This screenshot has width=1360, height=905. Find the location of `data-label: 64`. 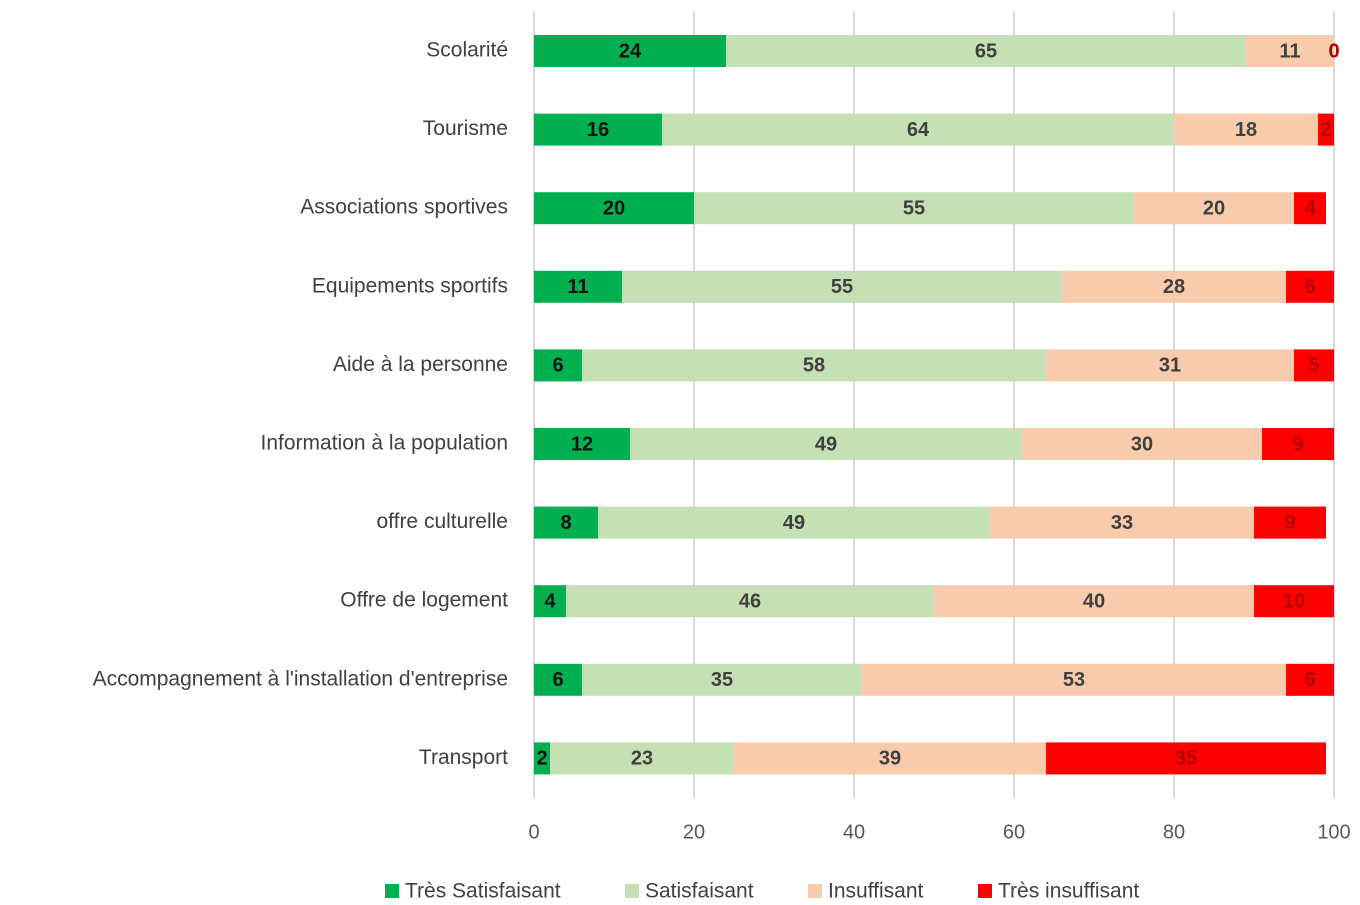

data-label: 64 is located at coordinates (918, 130).